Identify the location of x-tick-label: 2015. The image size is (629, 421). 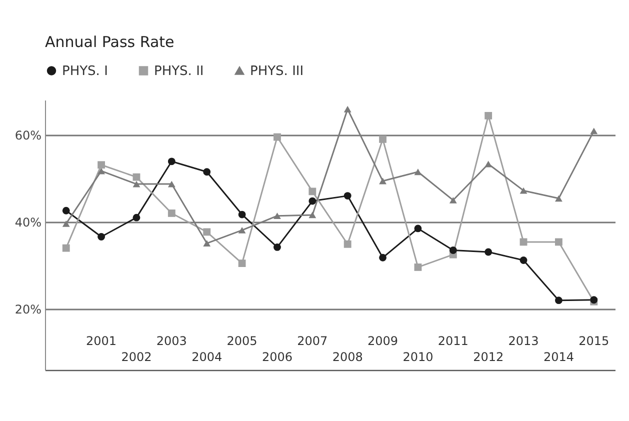
(594, 341).